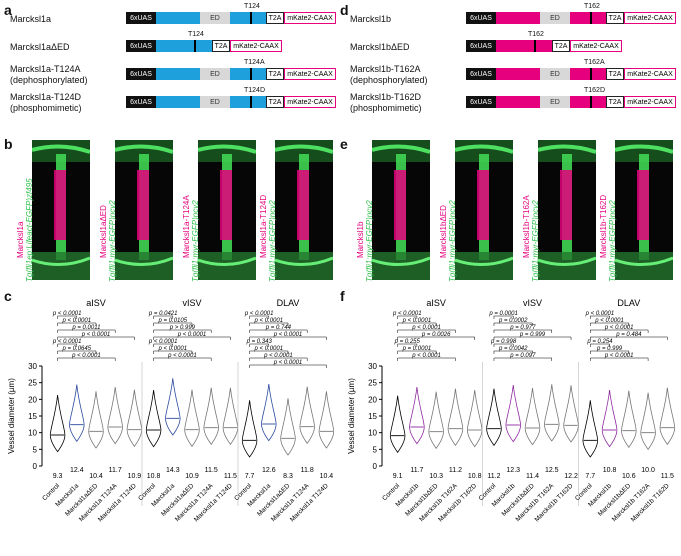 The width and height of the screenshot is (681, 556). Describe the element at coordinates (436, 476) in the screenshot. I see `median-value: 10.3` at that location.